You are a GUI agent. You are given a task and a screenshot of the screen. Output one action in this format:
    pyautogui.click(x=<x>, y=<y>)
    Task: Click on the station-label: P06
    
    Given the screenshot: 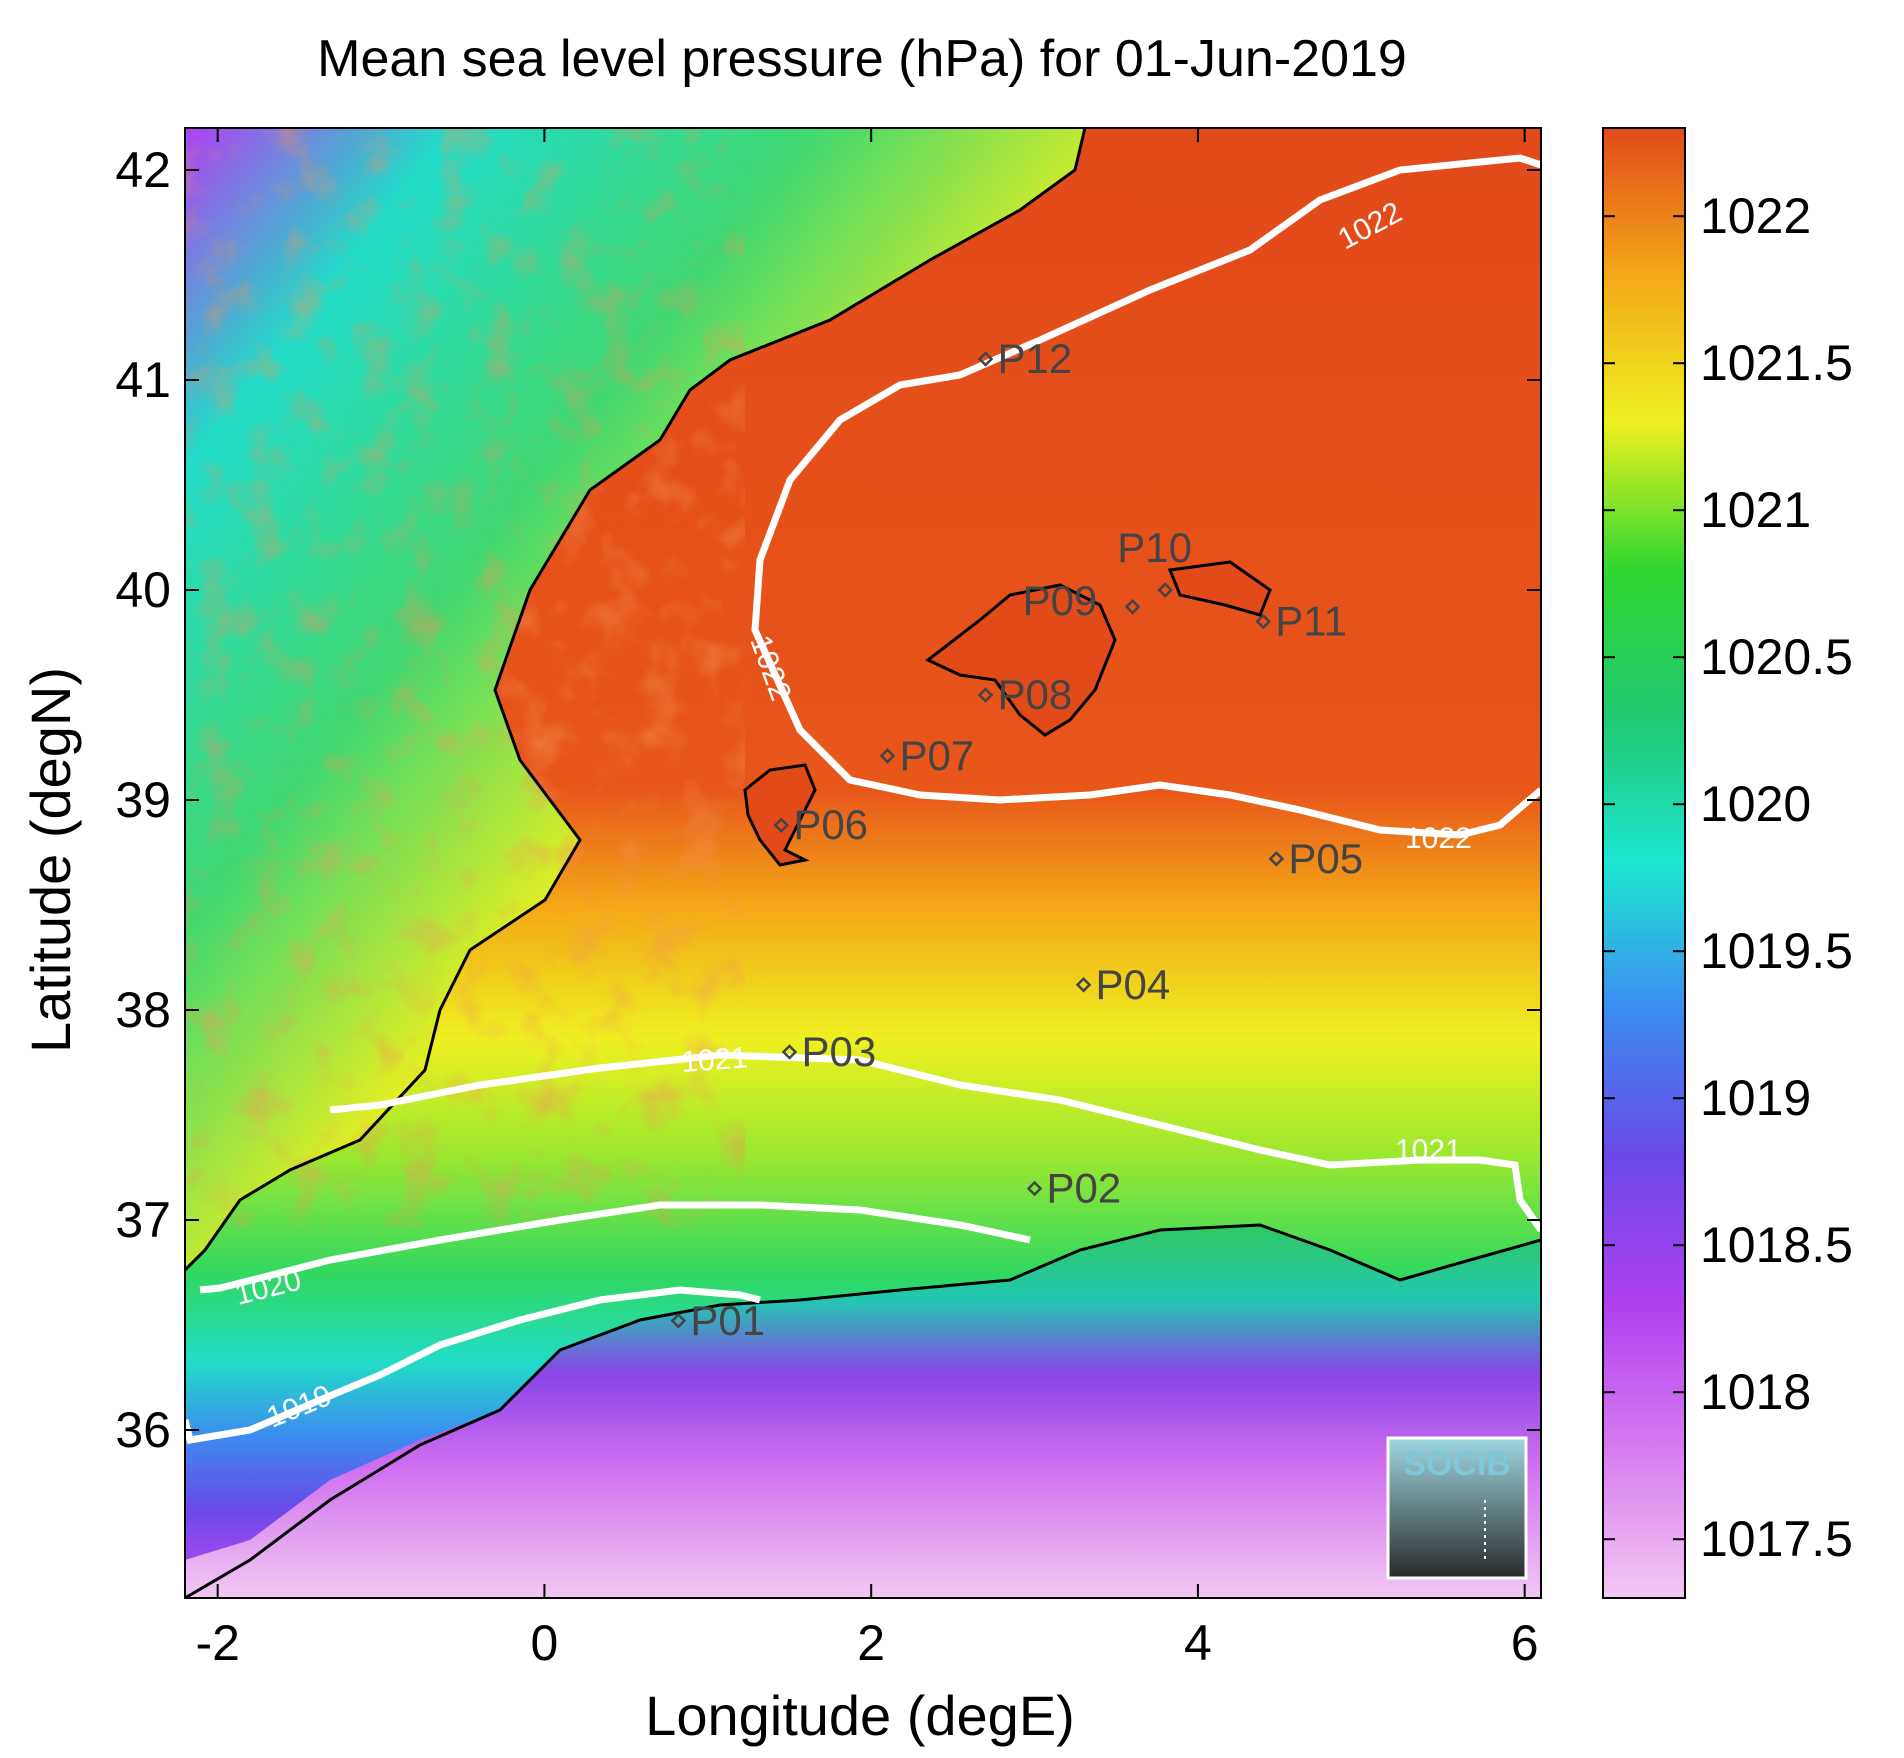 What is the action you would take?
    pyautogui.click(x=830, y=824)
    